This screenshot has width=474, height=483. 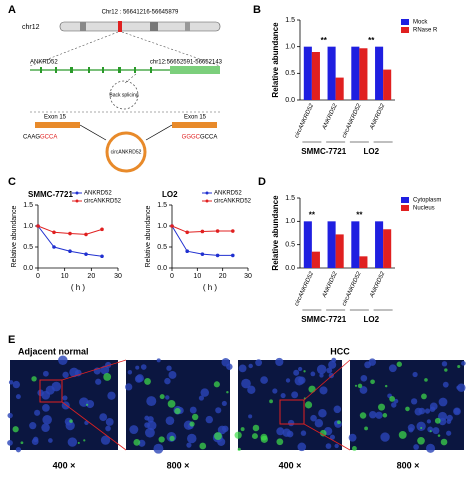 What do you see at coordinates (12, 10) in the screenshot?
I see `panel-label: A` at bounding box center [12, 10].